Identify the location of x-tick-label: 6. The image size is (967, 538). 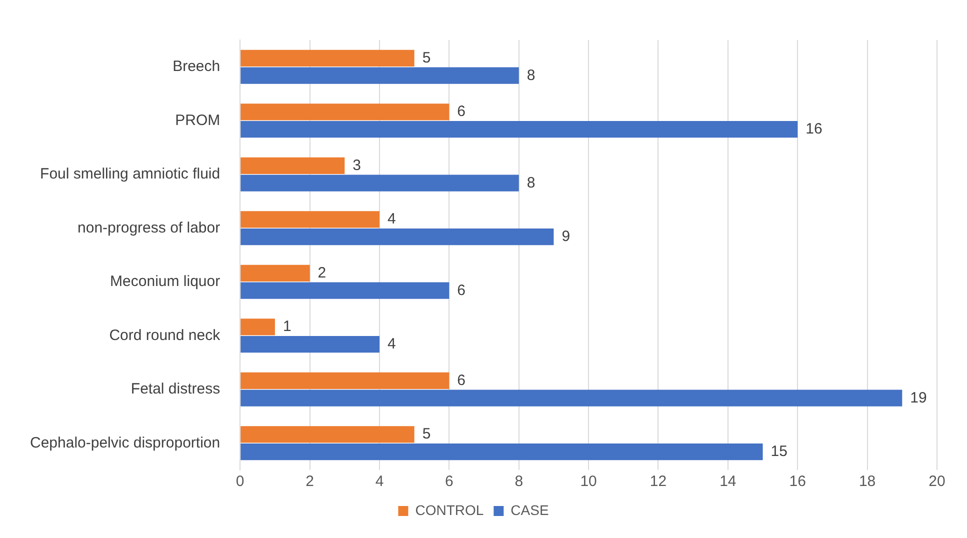
(449, 481).